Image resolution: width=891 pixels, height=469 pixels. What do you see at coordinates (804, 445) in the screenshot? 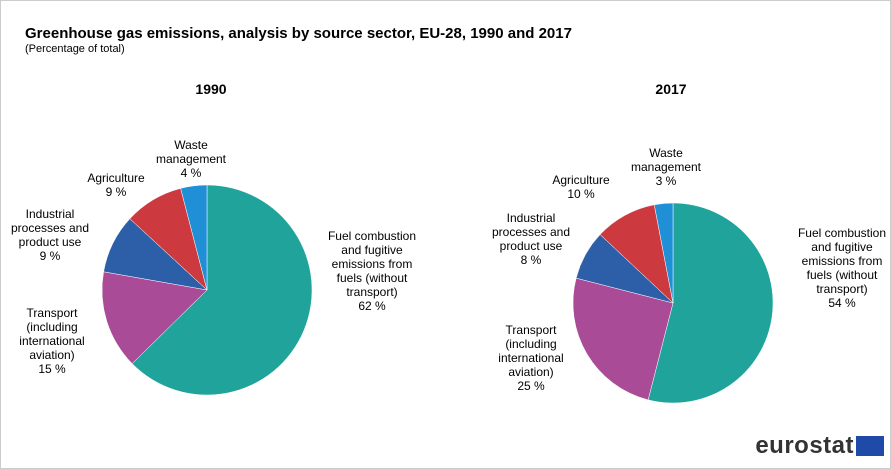
I see `logo: eurostat` at bounding box center [804, 445].